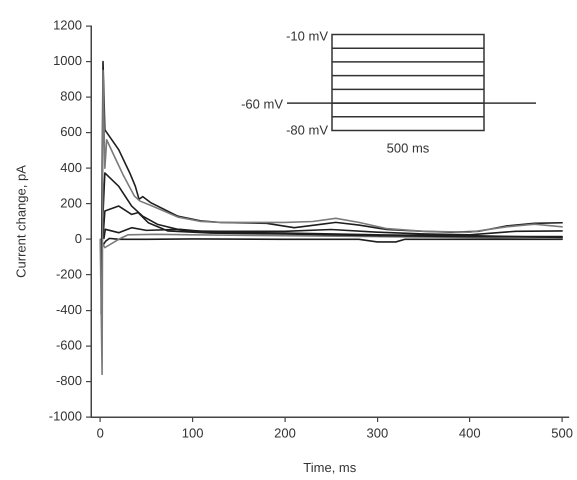 This screenshot has width=577, height=480. I want to click on y-tick-label: 1000, so click(67, 60).